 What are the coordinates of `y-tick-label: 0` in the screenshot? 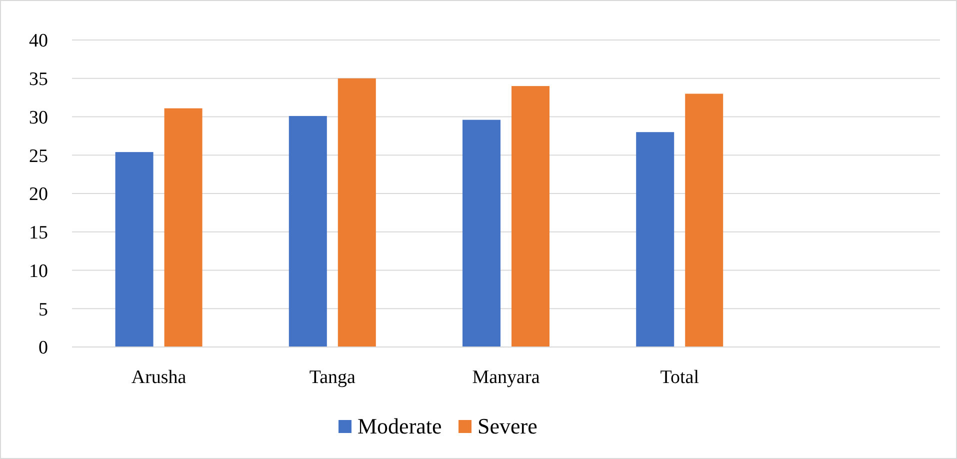 It's located at (43, 348).